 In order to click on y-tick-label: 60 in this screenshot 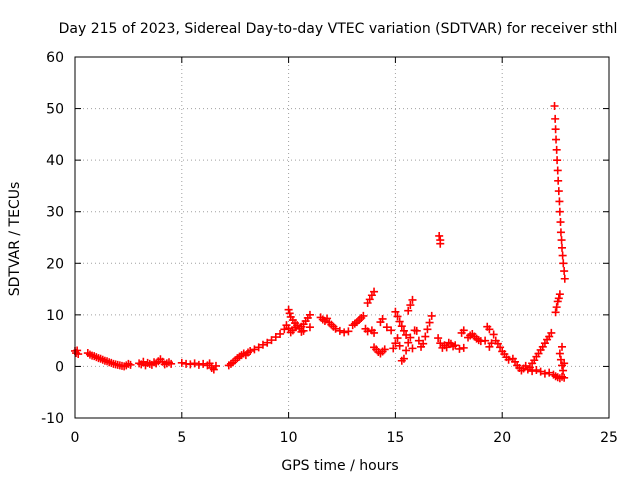, I will do `click(55, 58)`.